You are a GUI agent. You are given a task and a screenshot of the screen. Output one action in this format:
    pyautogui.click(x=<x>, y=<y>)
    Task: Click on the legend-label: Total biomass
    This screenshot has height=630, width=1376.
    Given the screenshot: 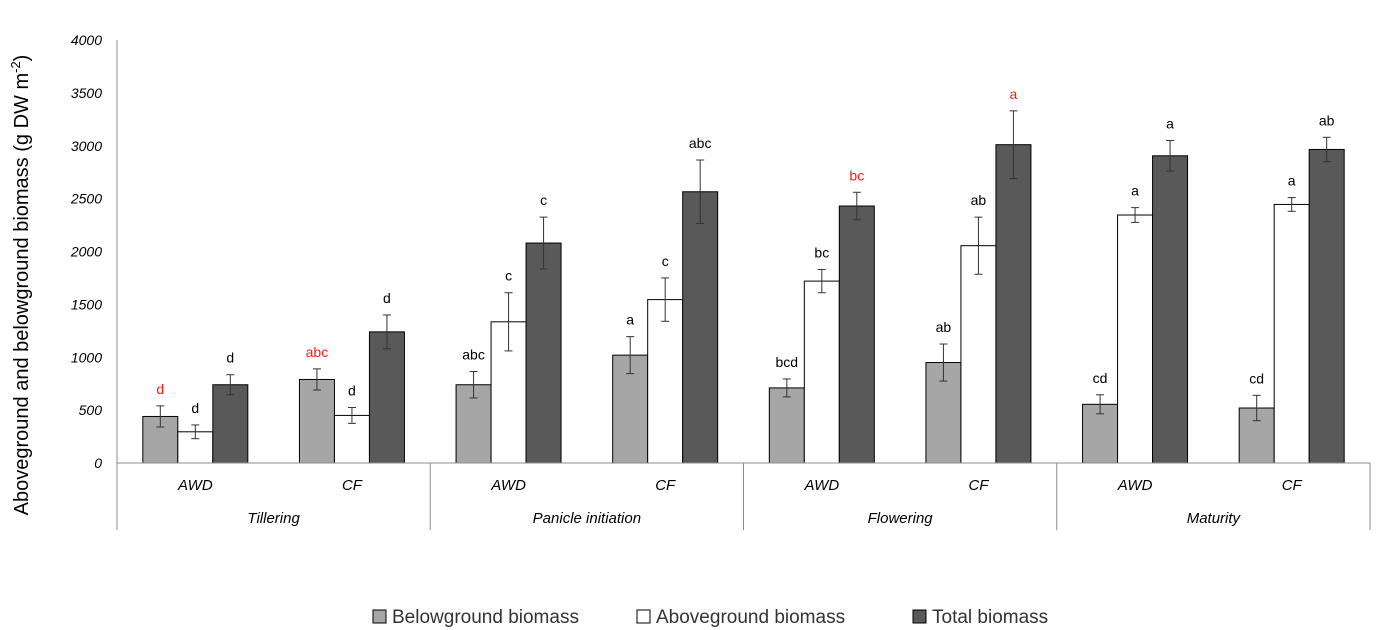 What is the action you would take?
    pyautogui.click(x=990, y=617)
    